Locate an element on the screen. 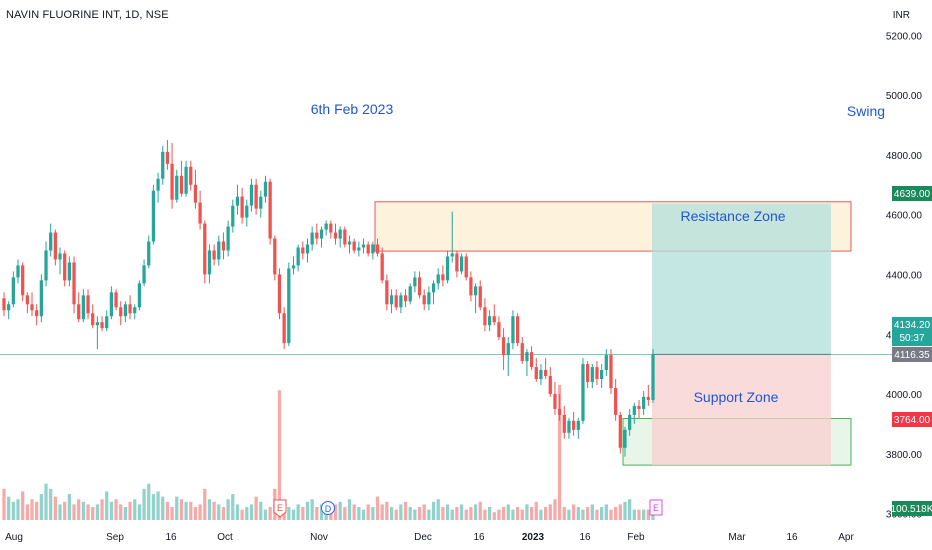 This screenshot has height=550, width=932. support-zone-label: Support Zone is located at coordinates (736, 397).